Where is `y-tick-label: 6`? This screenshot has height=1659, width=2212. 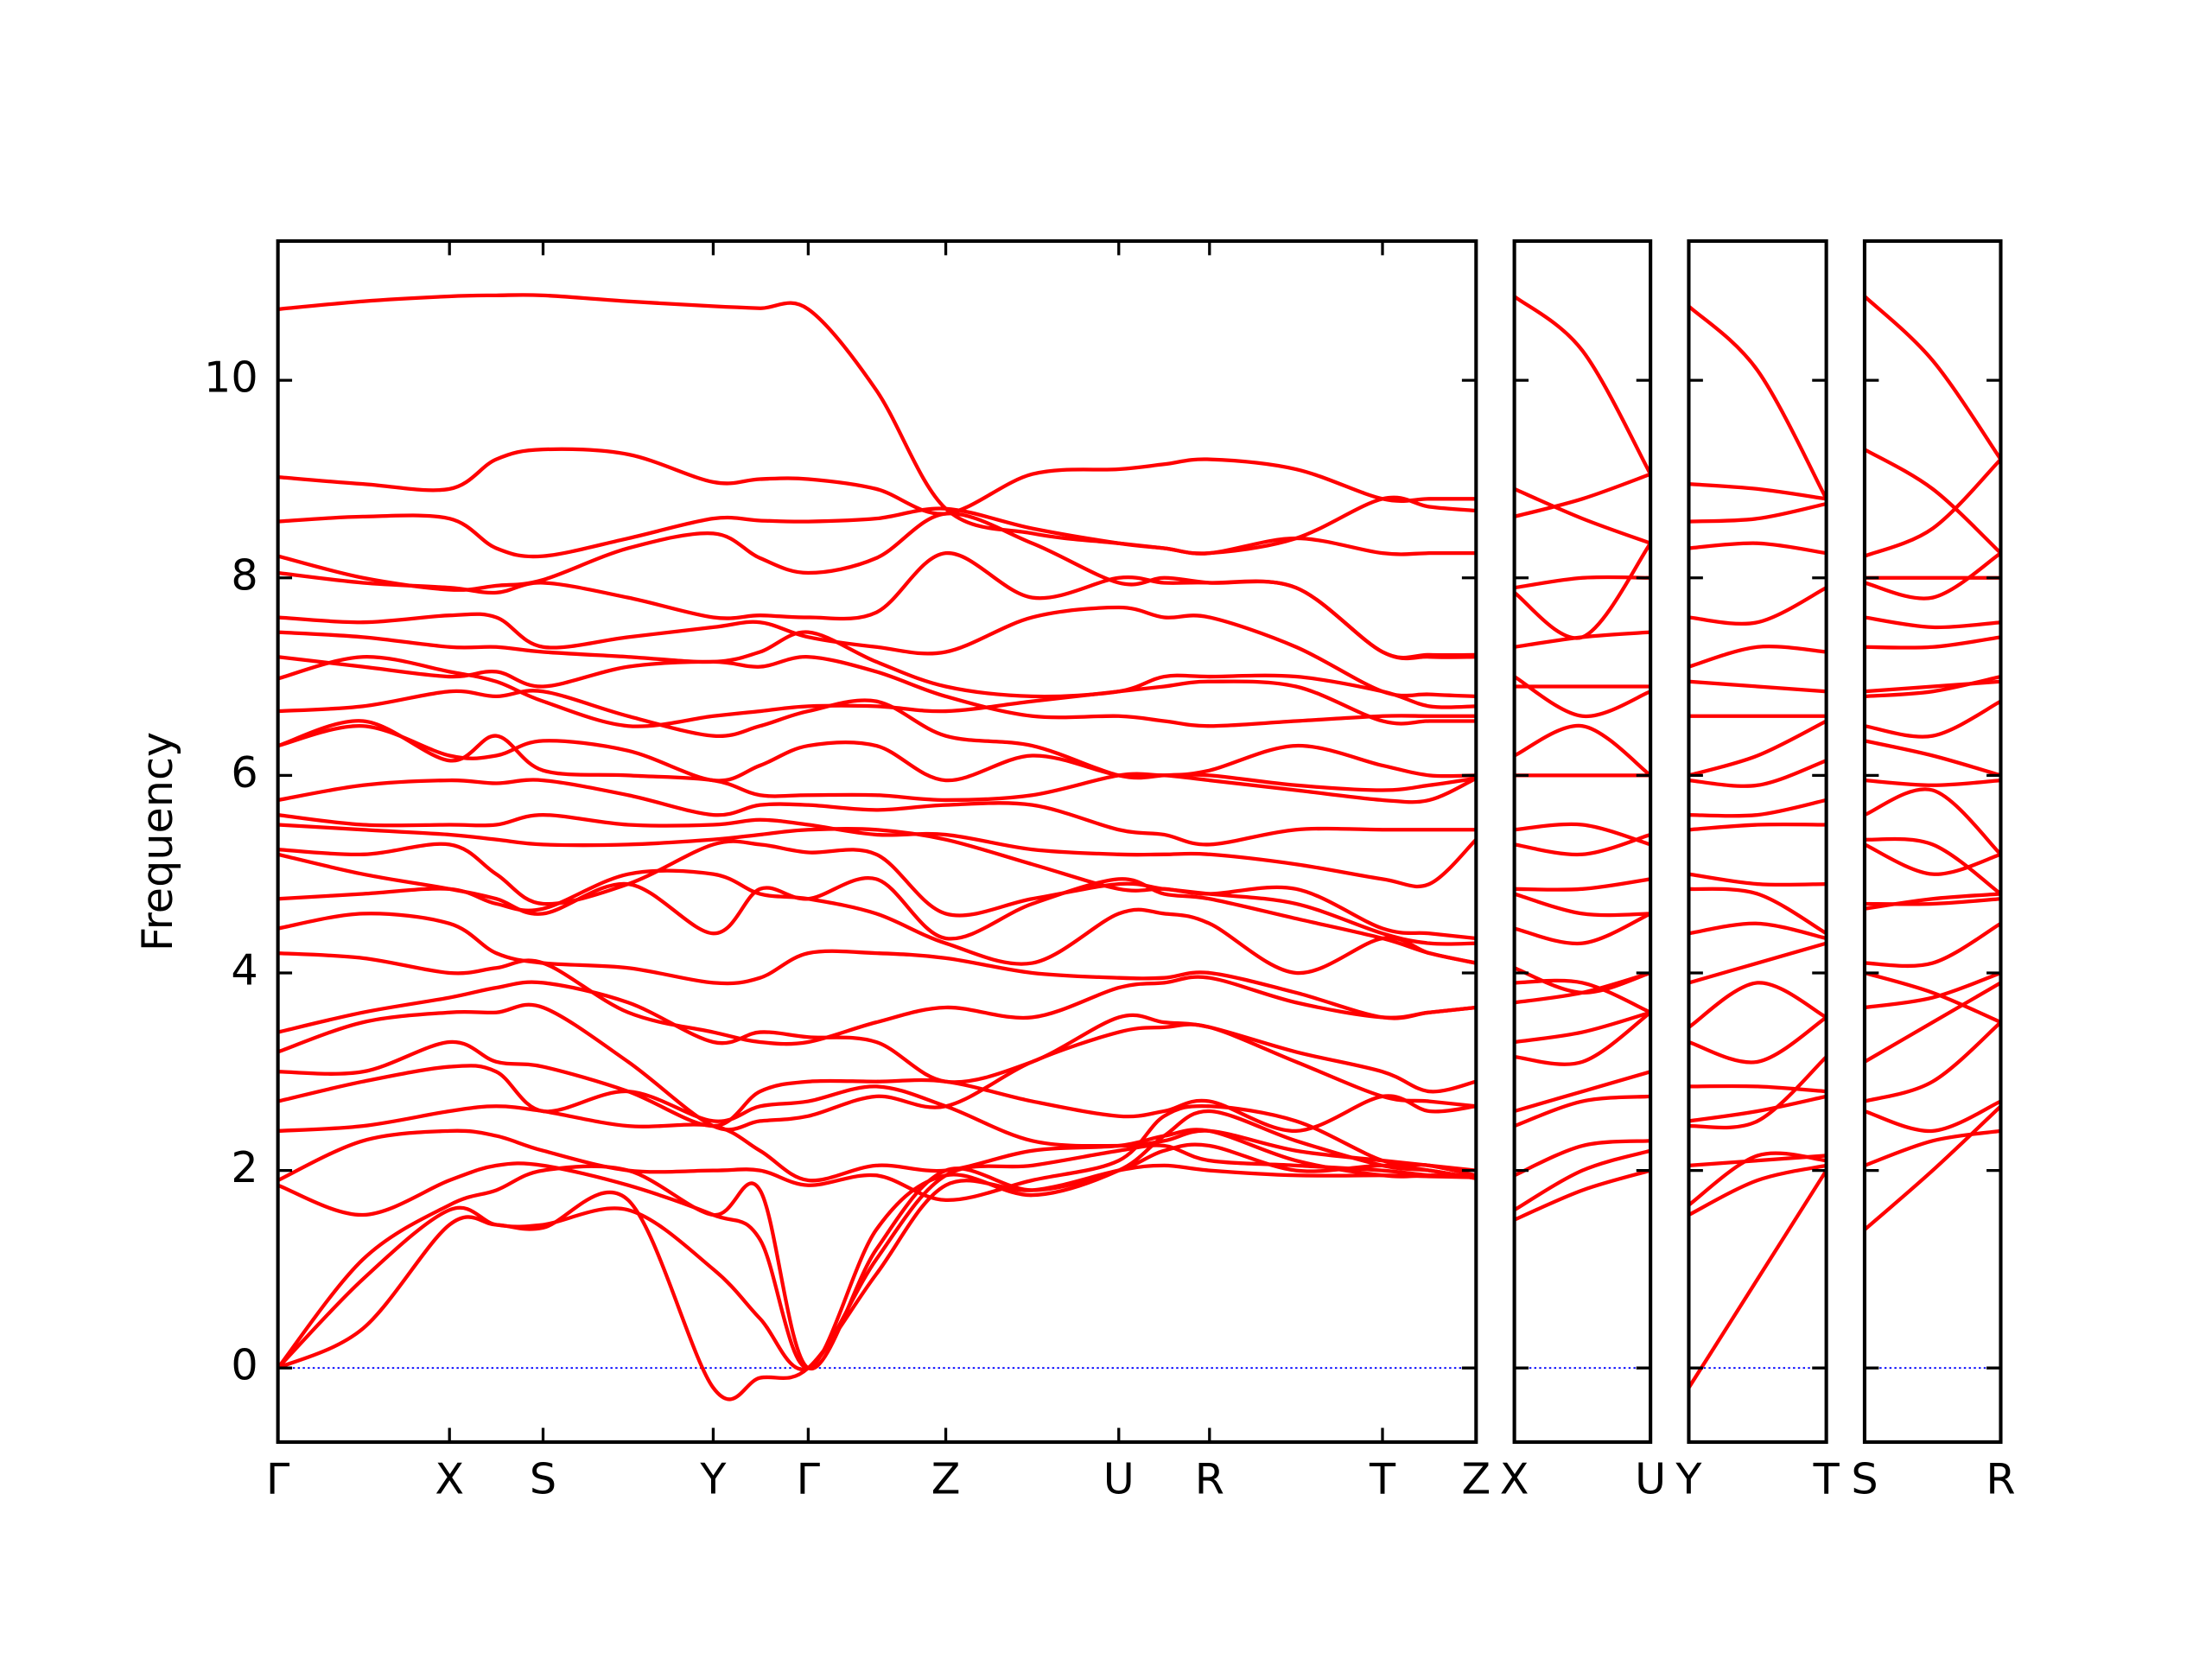 y-tick-label: 6 is located at coordinates (244, 772).